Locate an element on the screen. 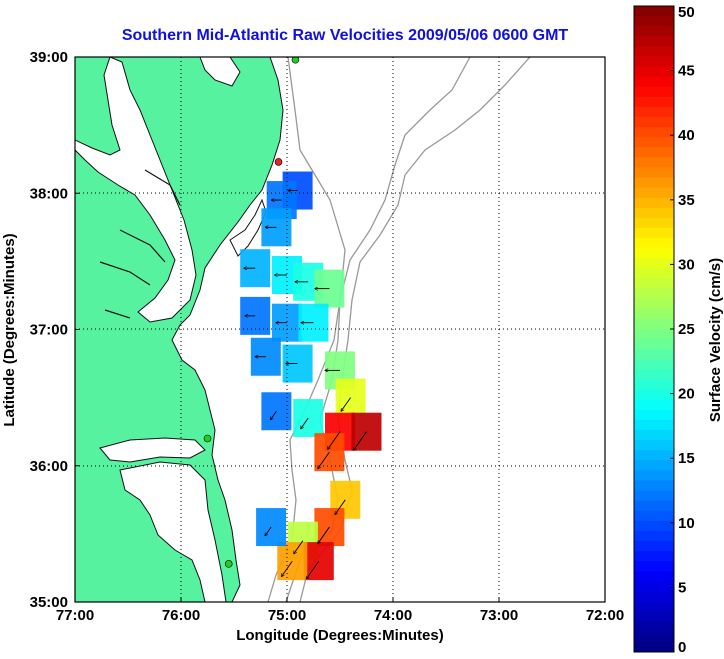 This screenshot has width=724, height=659. y-tick-label: 35:00 is located at coordinates (49, 602).